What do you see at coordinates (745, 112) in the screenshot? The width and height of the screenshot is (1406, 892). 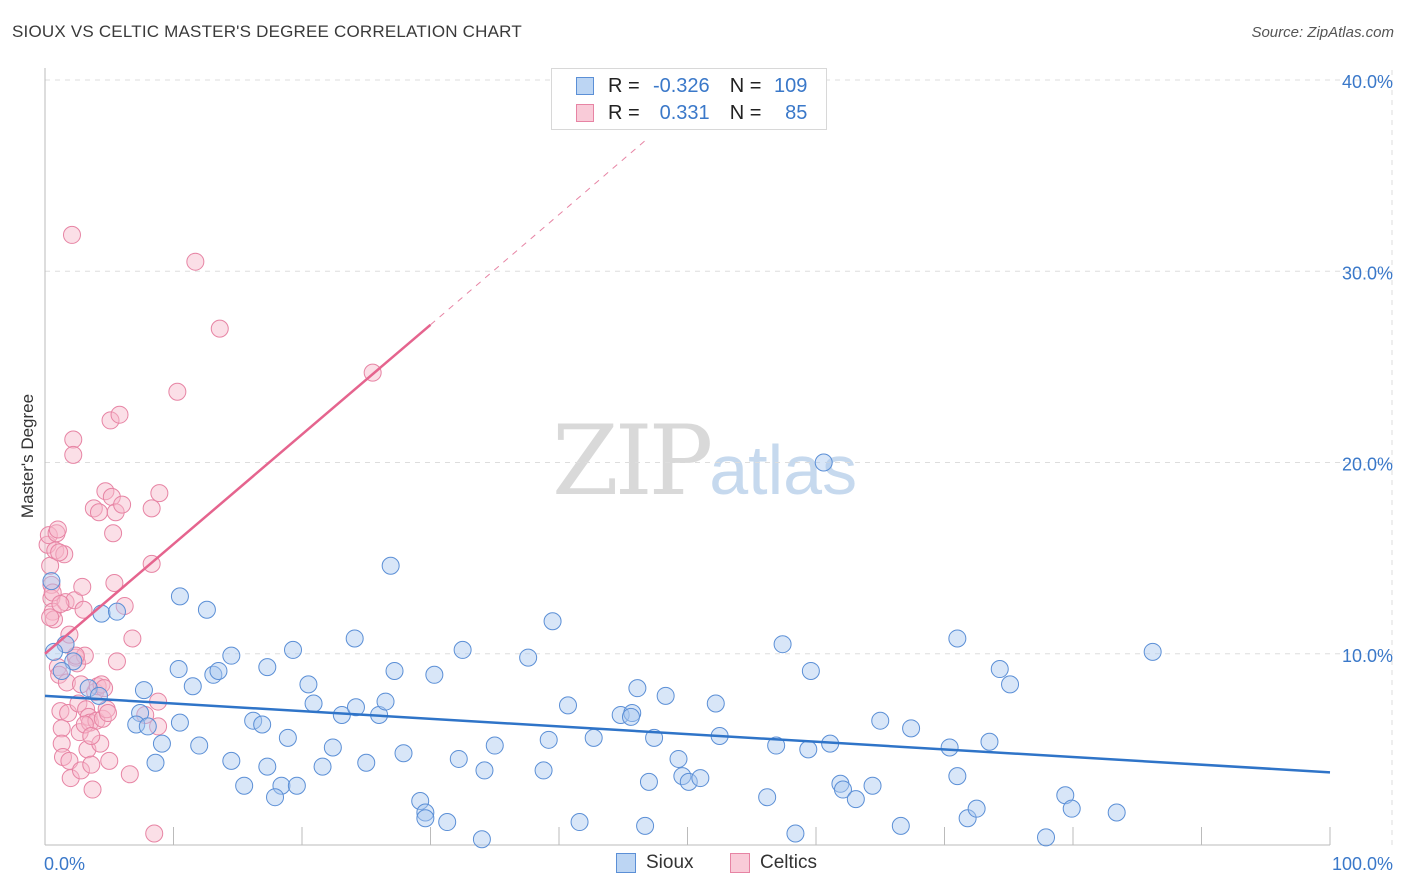 I see `n-label: N =` at bounding box center [745, 112].